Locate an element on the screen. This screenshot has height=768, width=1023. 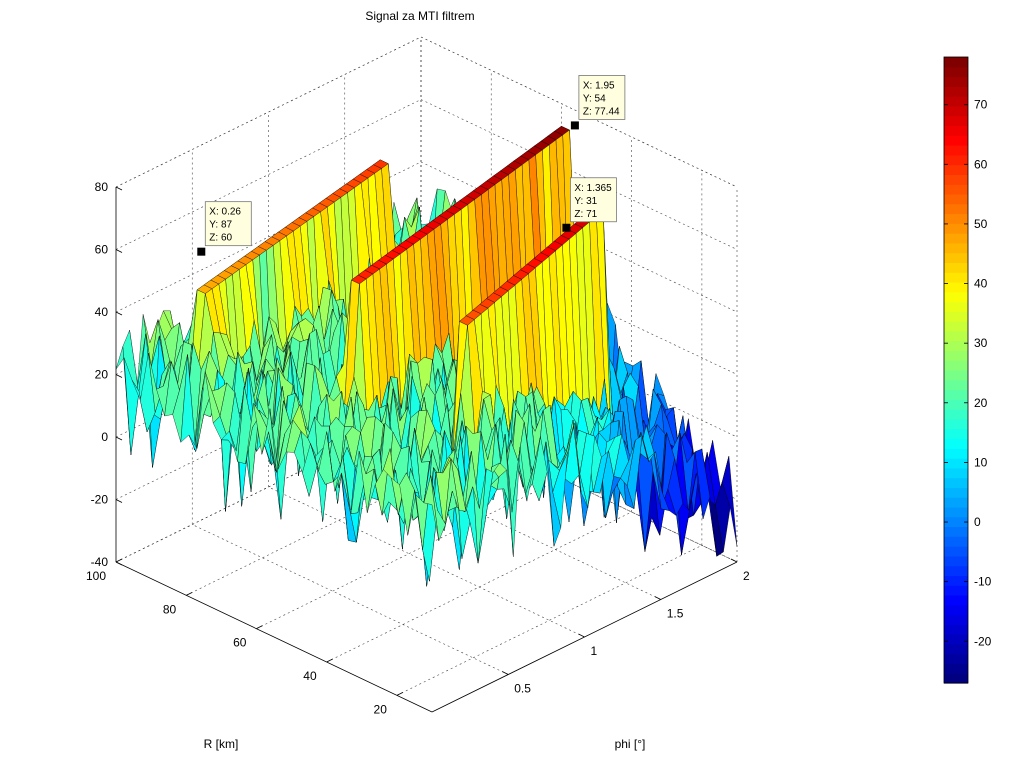
chart-title: Signal za MTI filtrem is located at coordinates (419, 16).